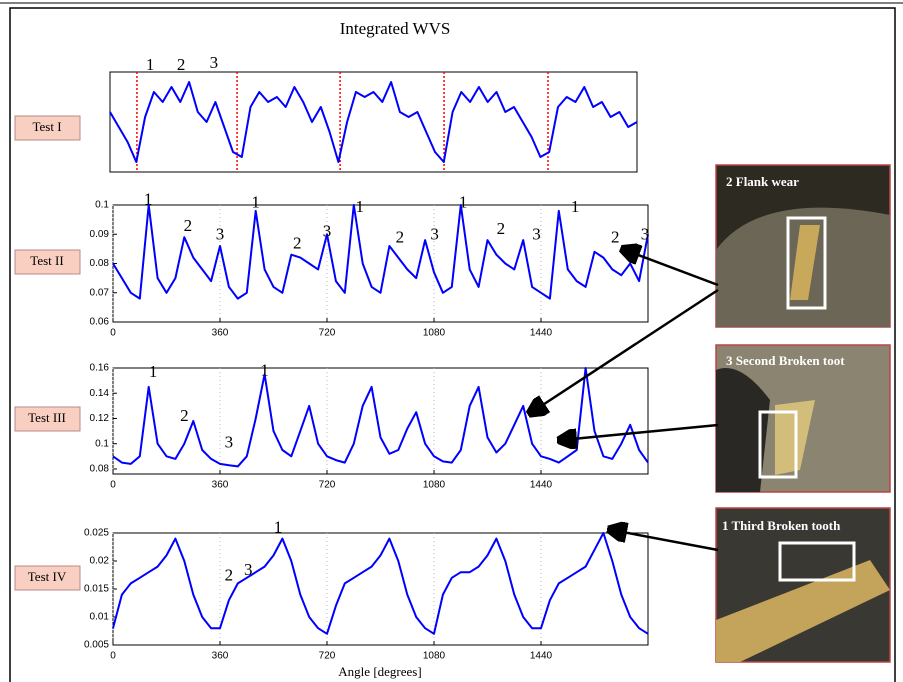  I want to click on photo: 2 Flank wear, so click(803, 246).